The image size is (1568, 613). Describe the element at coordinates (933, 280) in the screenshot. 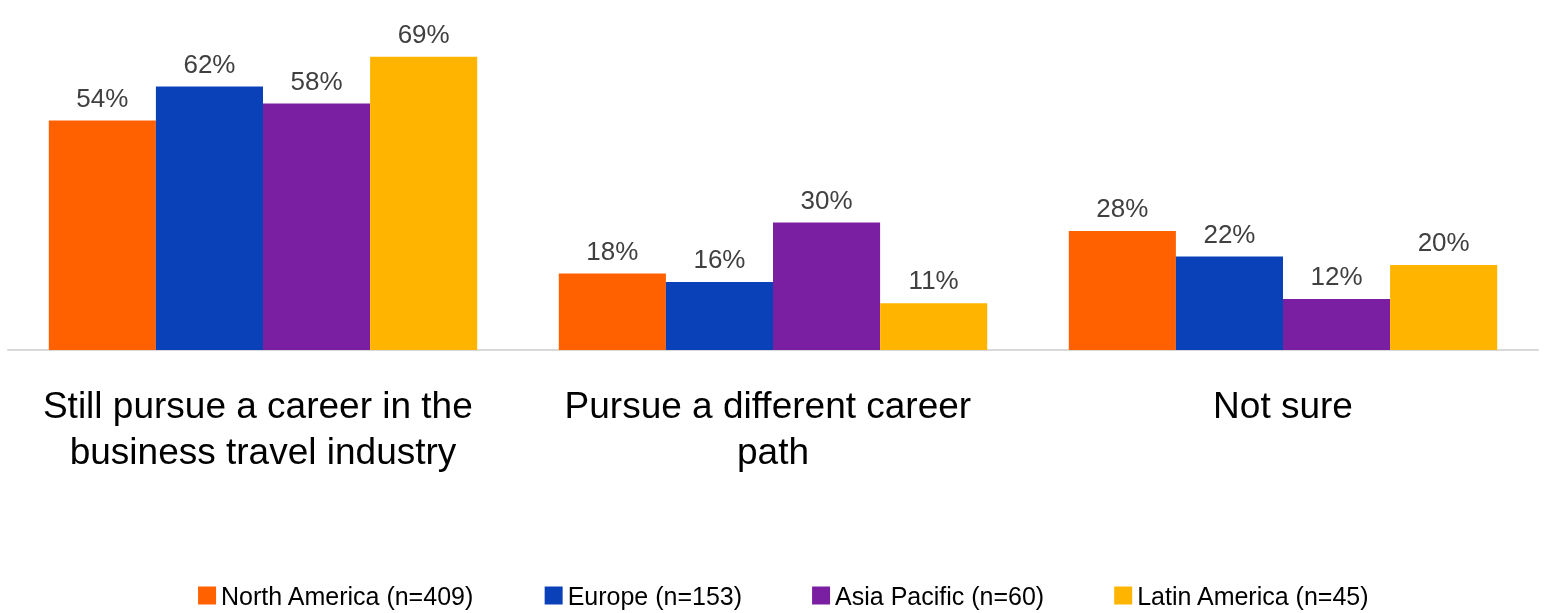

I see `data-label: 11%` at that location.